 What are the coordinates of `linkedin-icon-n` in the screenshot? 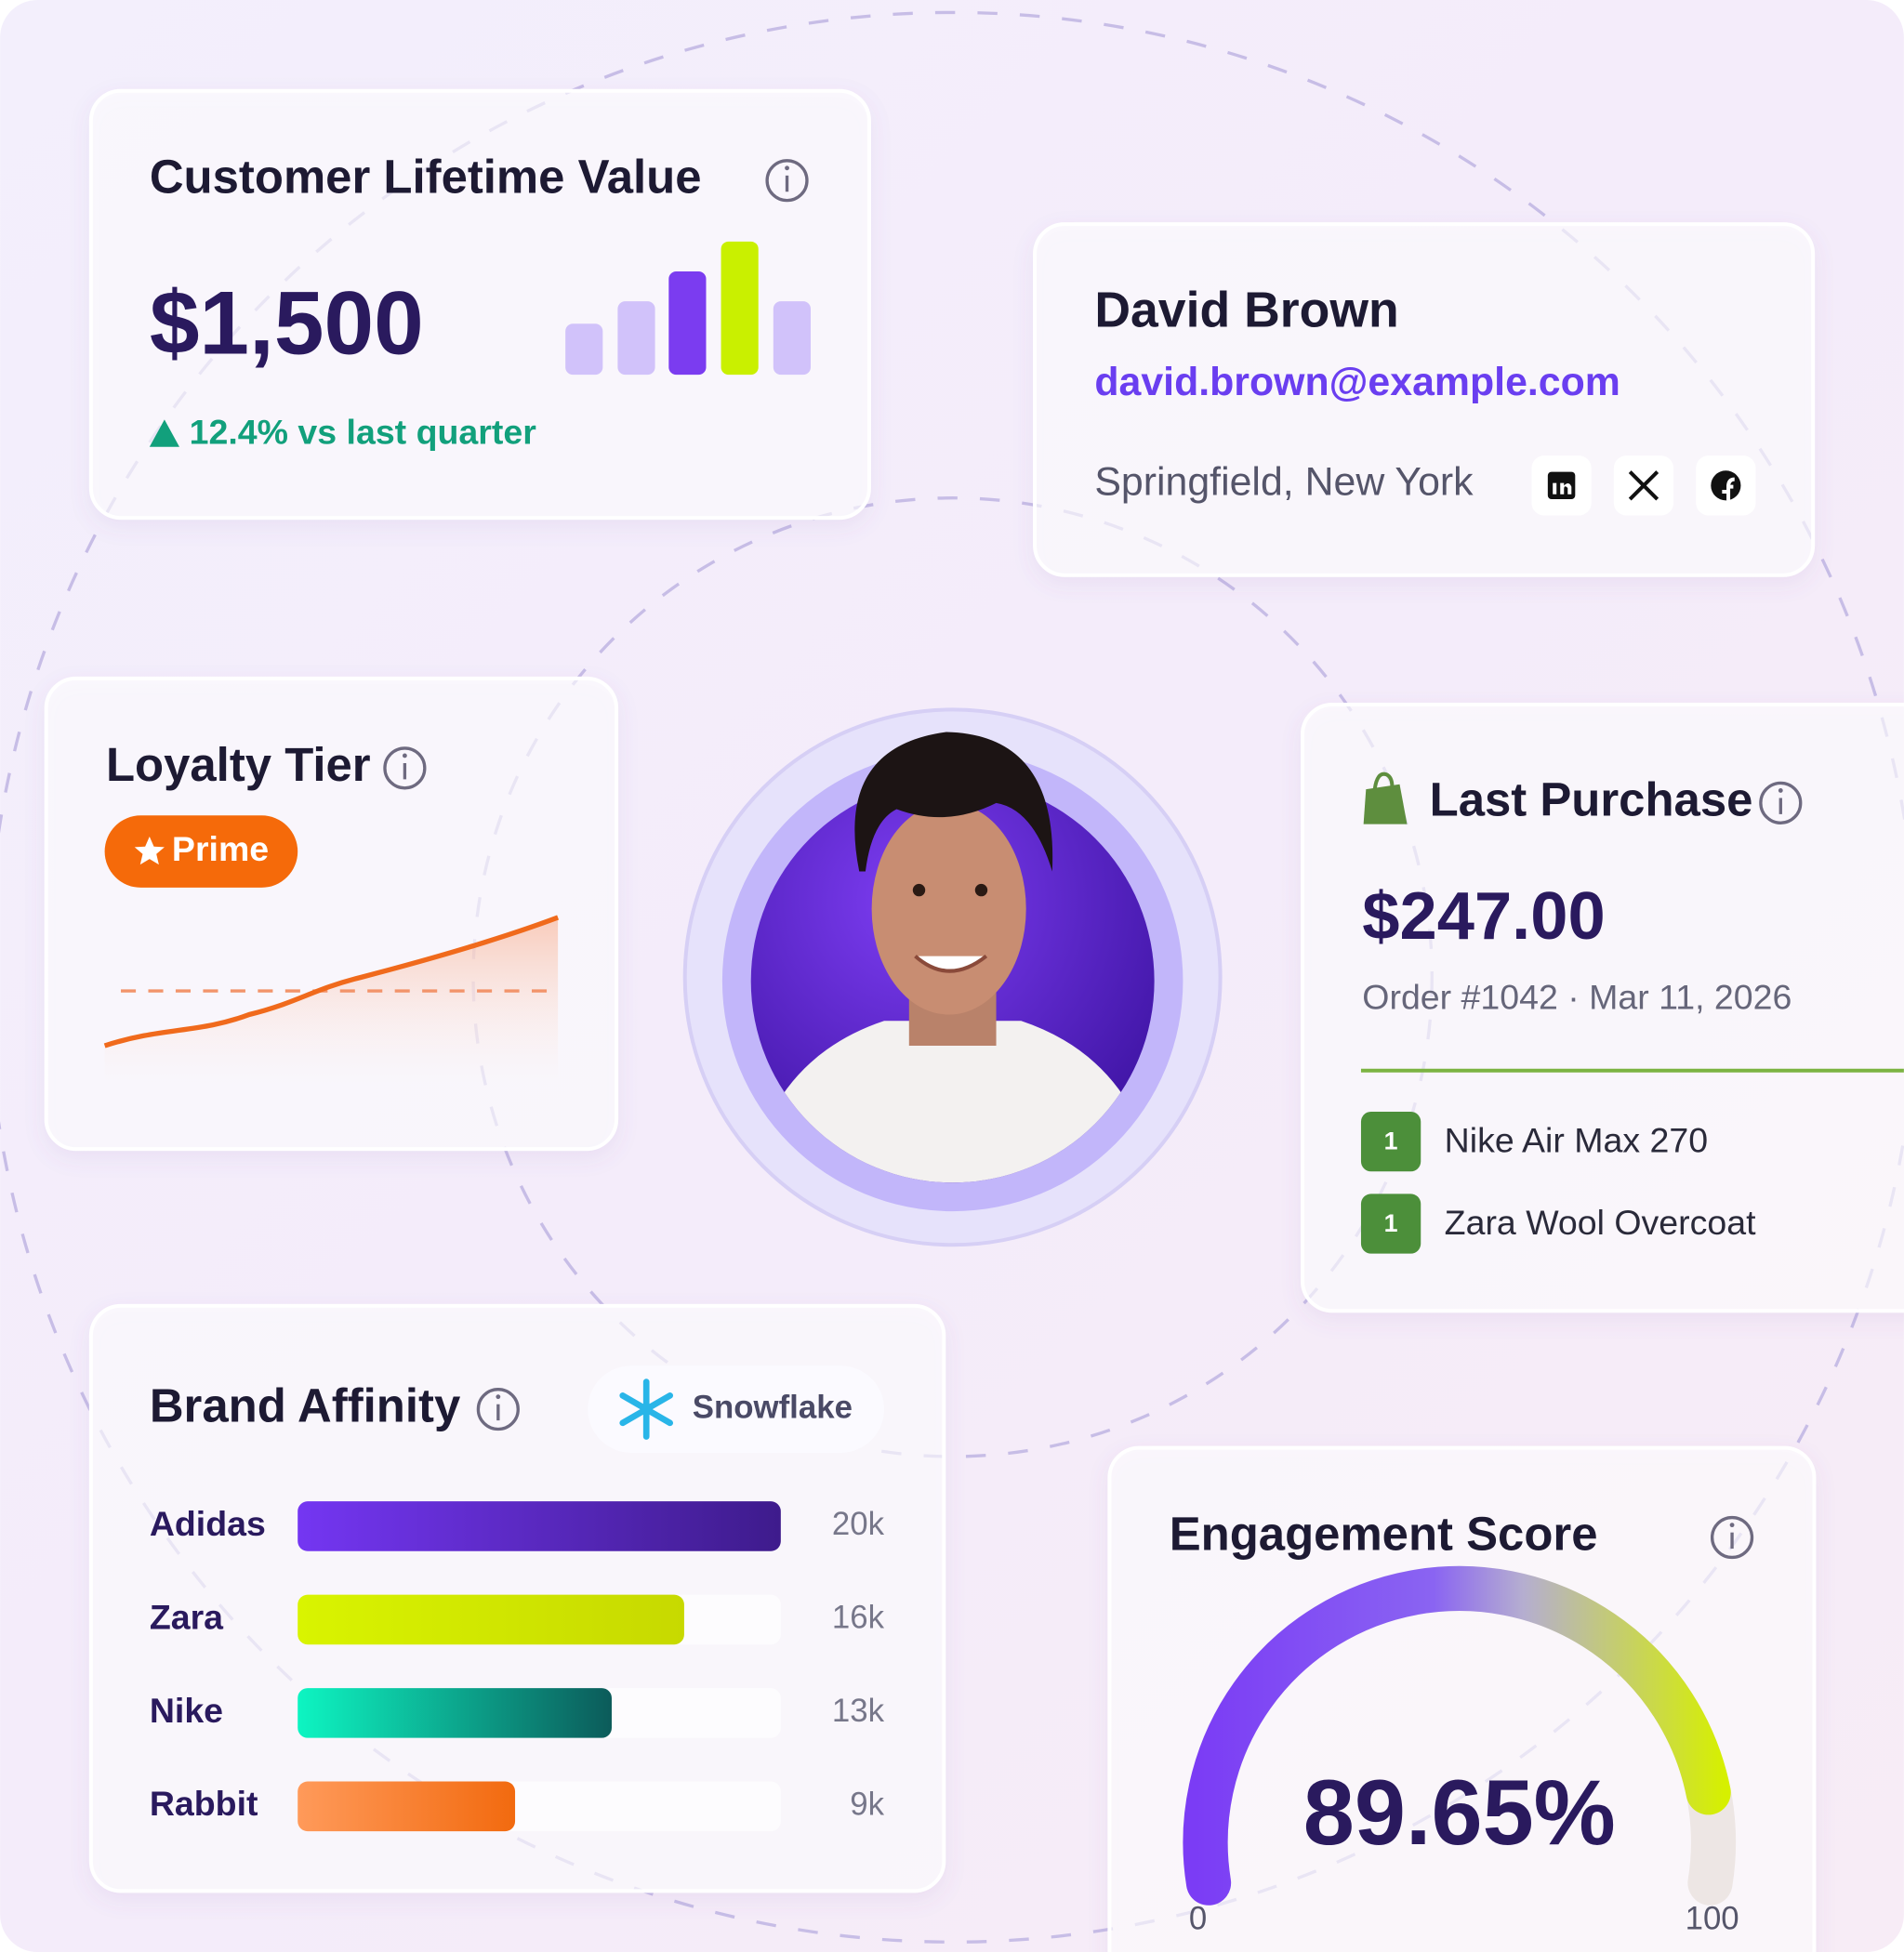 It's located at (1566, 488).